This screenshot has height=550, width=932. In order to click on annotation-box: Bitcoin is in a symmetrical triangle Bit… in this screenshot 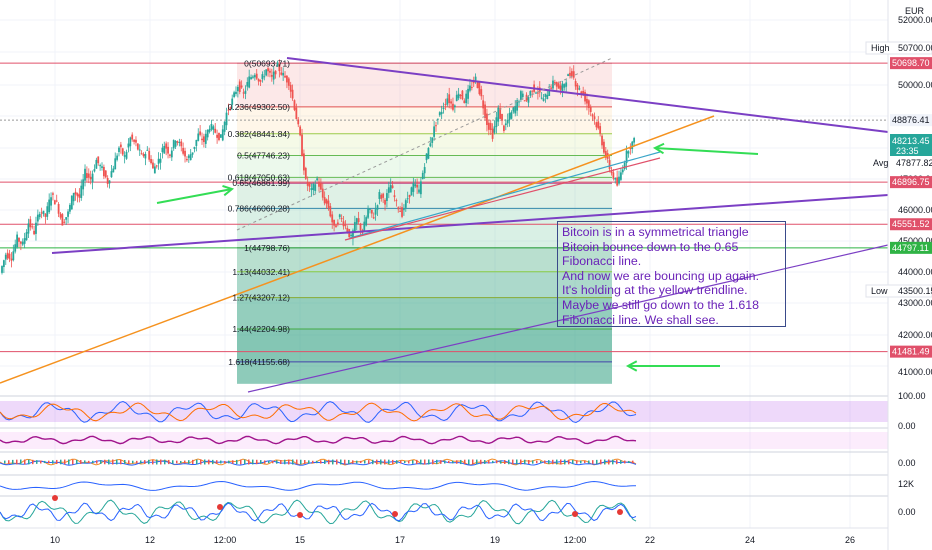, I will do `click(671, 274)`.